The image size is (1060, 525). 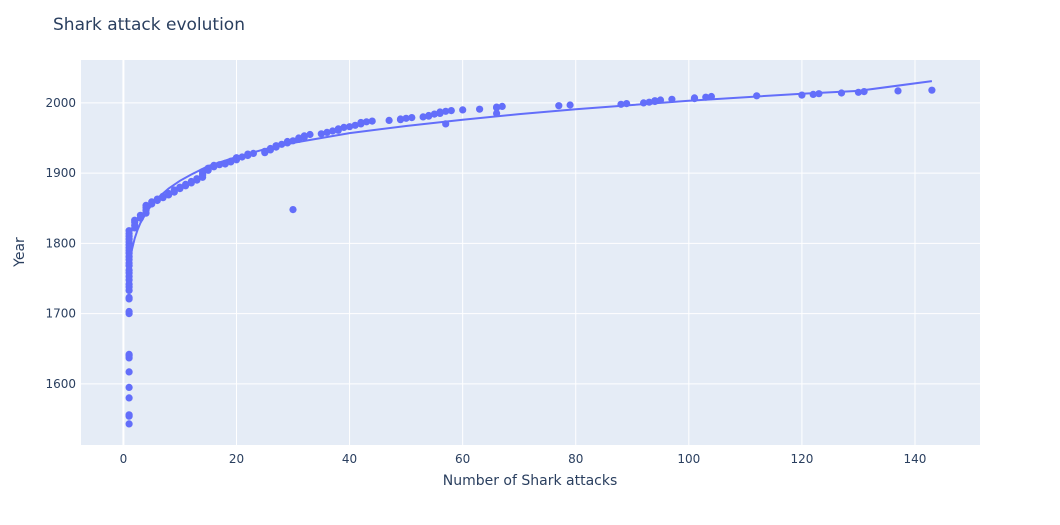 What do you see at coordinates (20, 252) in the screenshot?
I see `y-axis-label: Year` at bounding box center [20, 252].